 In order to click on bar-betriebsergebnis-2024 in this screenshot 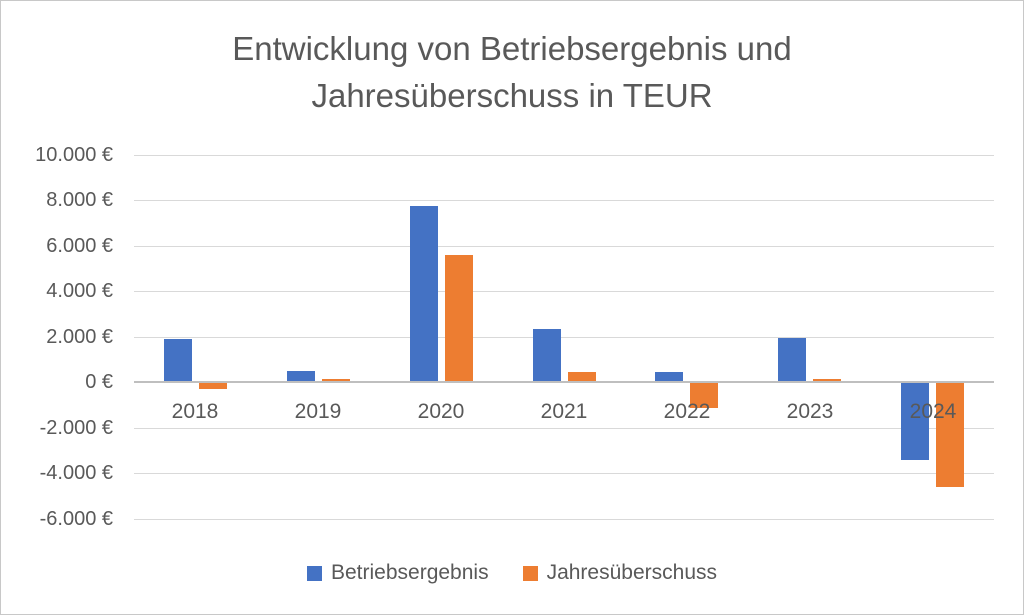, I will do `click(915, 421)`.